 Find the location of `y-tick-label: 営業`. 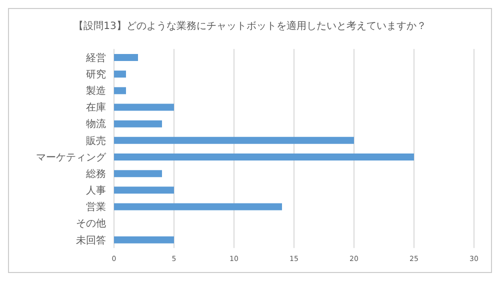

y-tick-label: 営業 is located at coordinates (96, 207).